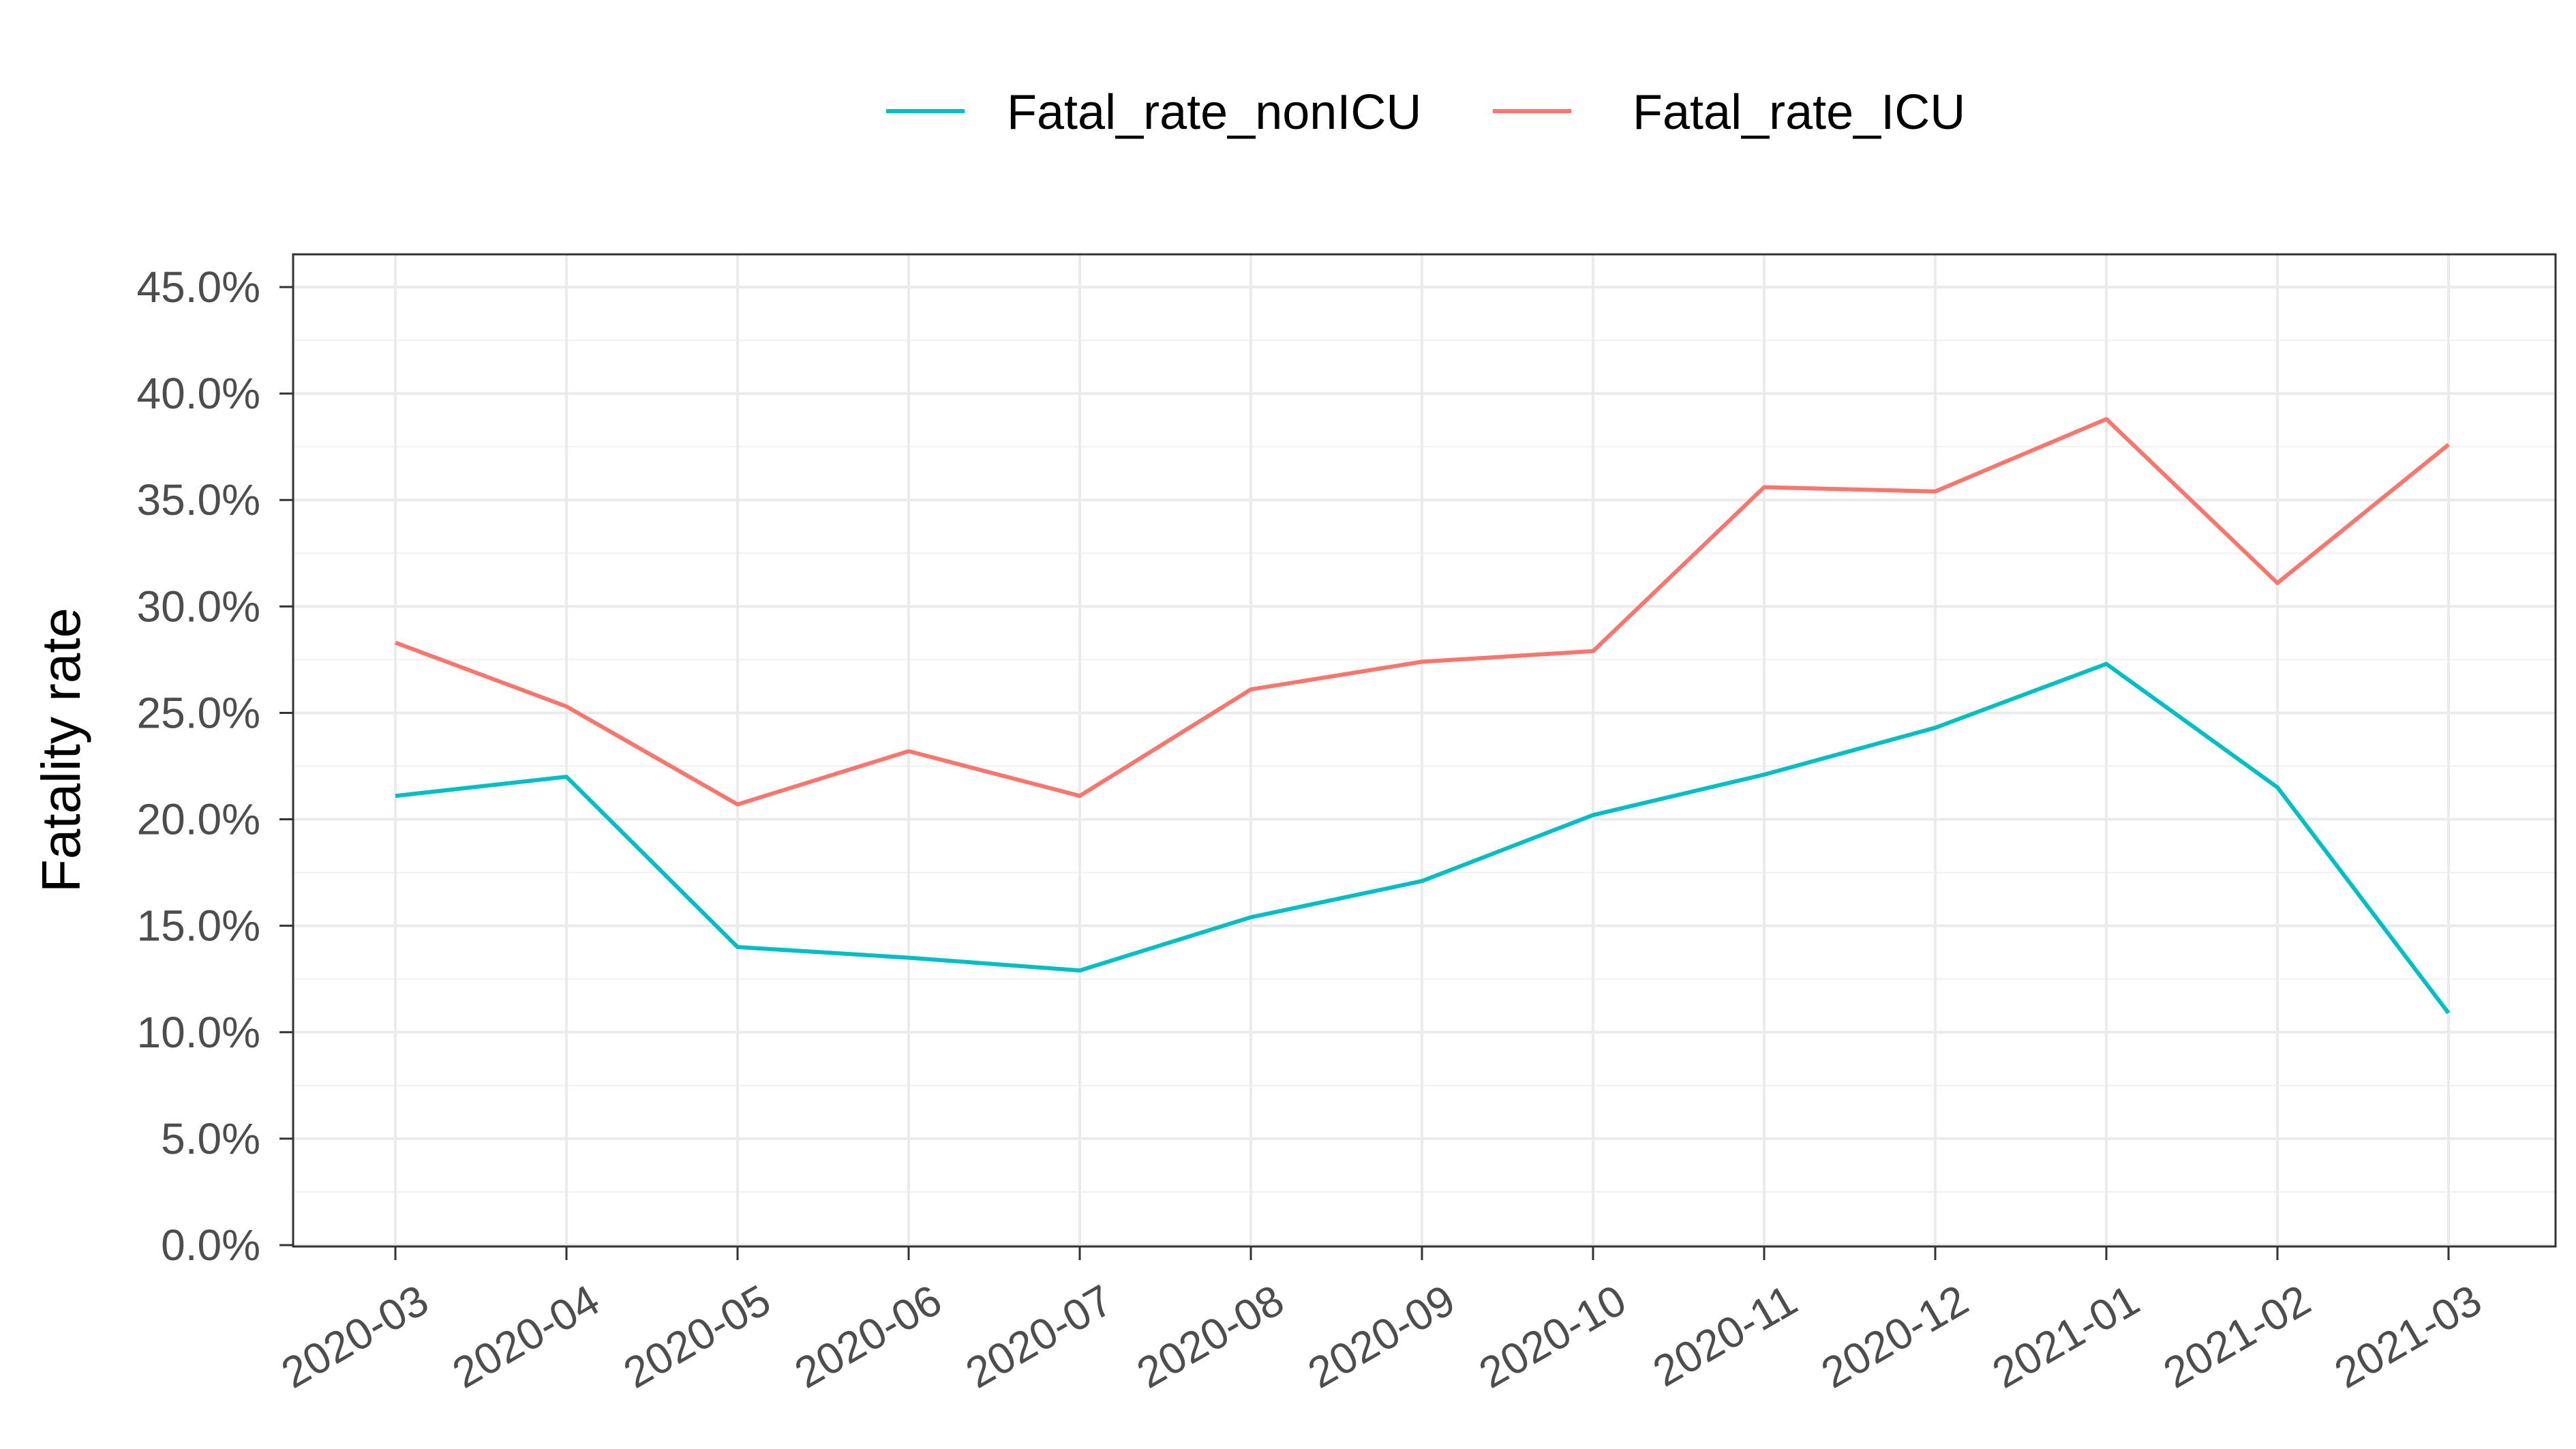 The height and width of the screenshot is (1449, 2576). I want to click on y-tick-label: 15.0%, so click(199, 926).